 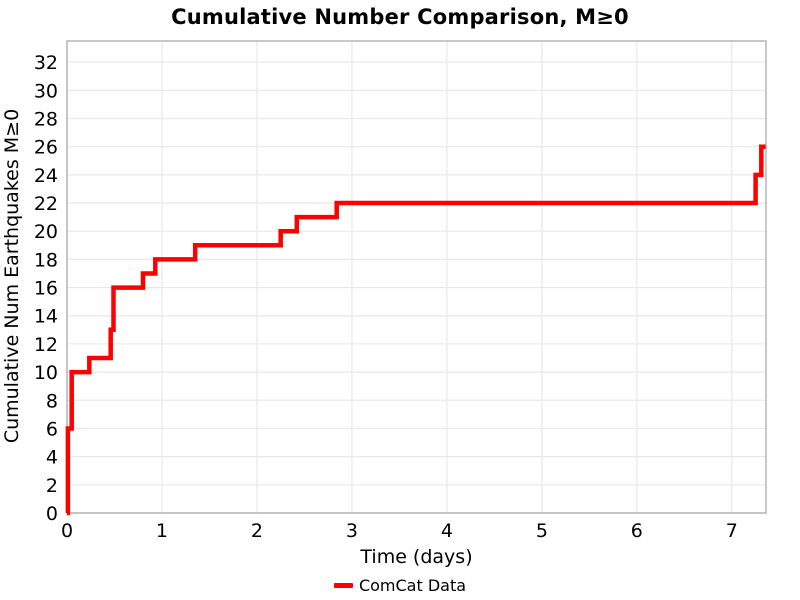 What do you see at coordinates (416, 557) in the screenshot?
I see `x-axis-label: Time (days)` at bounding box center [416, 557].